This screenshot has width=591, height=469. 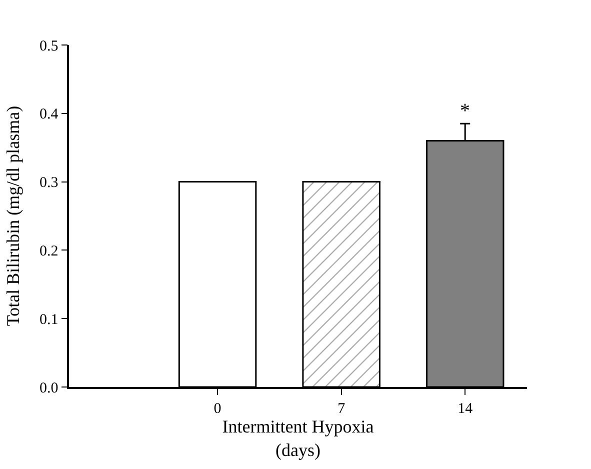 What do you see at coordinates (465, 111) in the screenshot?
I see `annotation: *` at bounding box center [465, 111].